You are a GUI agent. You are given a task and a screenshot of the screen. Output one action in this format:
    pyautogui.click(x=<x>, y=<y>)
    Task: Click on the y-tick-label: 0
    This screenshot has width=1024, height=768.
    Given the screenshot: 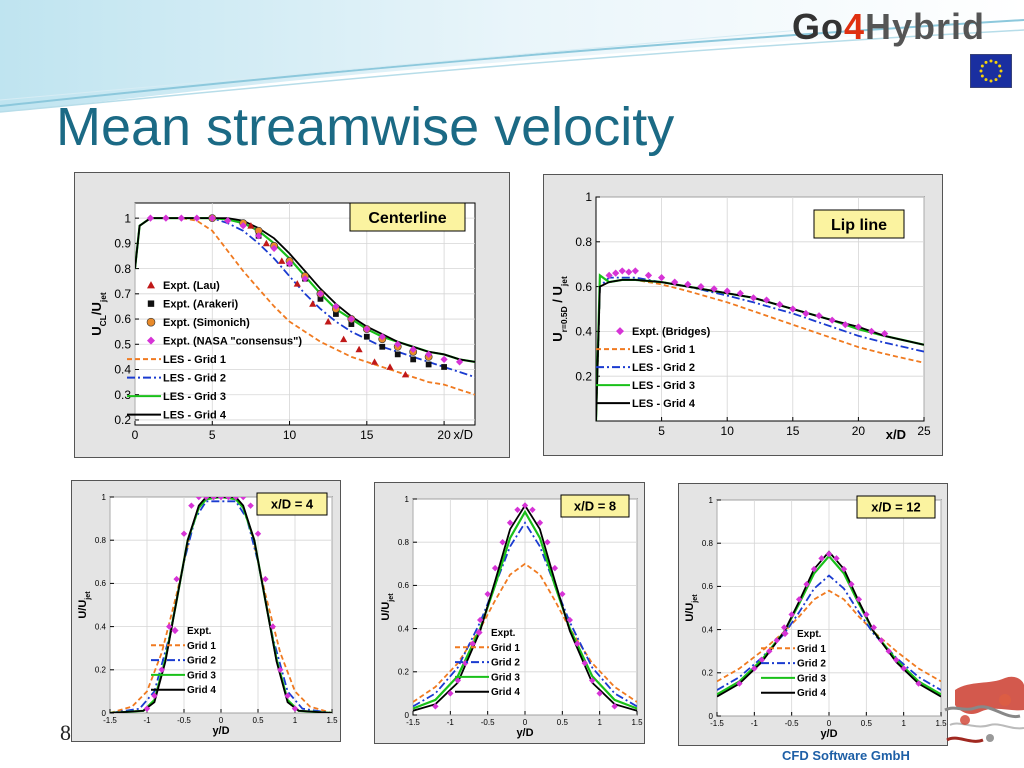 What is the action you would take?
    pyautogui.click(x=104, y=713)
    